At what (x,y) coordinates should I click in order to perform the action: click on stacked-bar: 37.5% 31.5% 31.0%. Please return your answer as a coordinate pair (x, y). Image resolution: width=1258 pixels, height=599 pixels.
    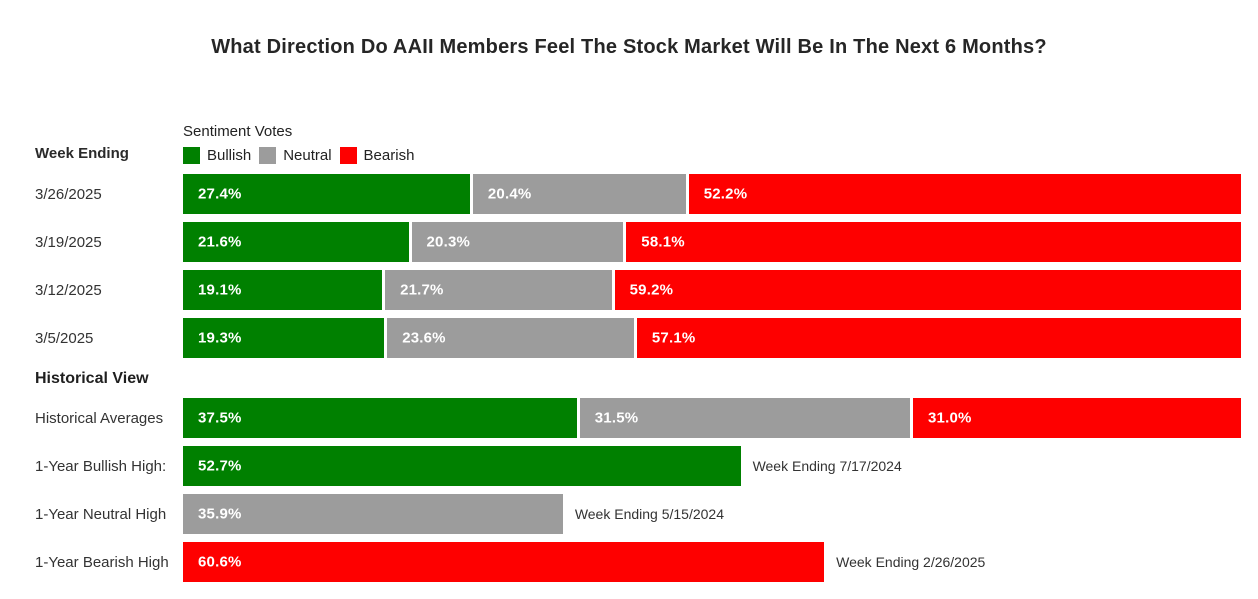
    Looking at the image, I should click on (712, 418).